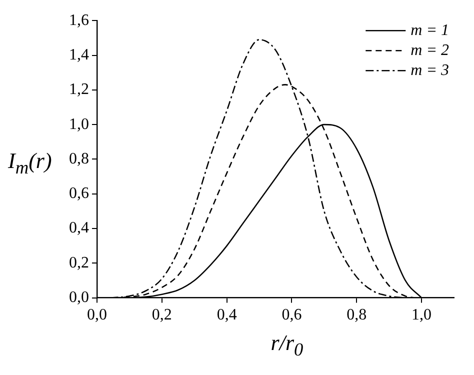 Image resolution: width=474 pixels, height=375 pixels. What do you see at coordinates (79, 55) in the screenshot?
I see `y-tick-label: 1,4` at bounding box center [79, 55].